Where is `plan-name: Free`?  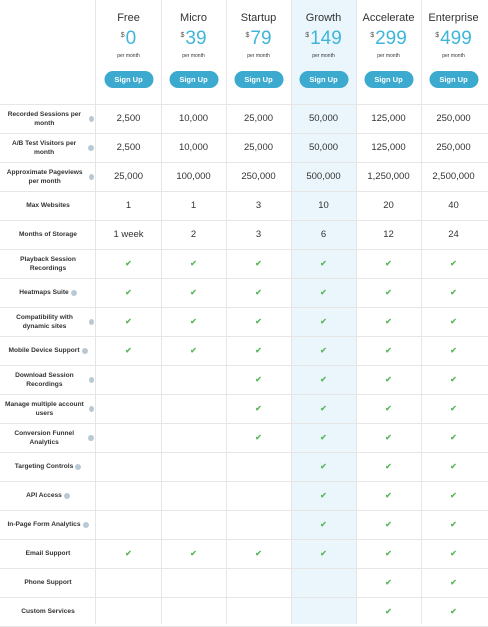
plan-name: Free is located at coordinates (128, 18).